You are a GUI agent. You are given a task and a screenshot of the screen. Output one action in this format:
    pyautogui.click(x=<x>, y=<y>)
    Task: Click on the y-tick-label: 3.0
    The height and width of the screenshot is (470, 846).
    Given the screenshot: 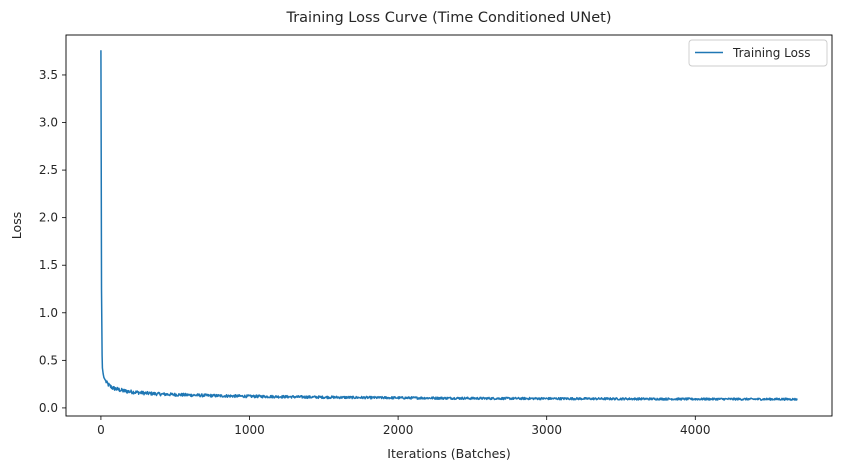 What is the action you would take?
    pyautogui.click(x=48, y=123)
    